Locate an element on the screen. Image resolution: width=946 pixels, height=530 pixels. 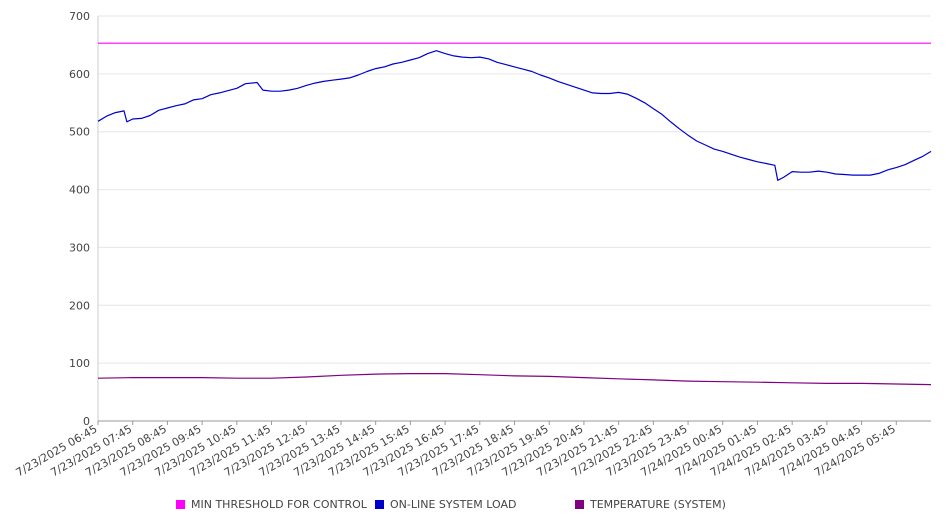
y-tick-label: 400 is located at coordinates (79, 190).